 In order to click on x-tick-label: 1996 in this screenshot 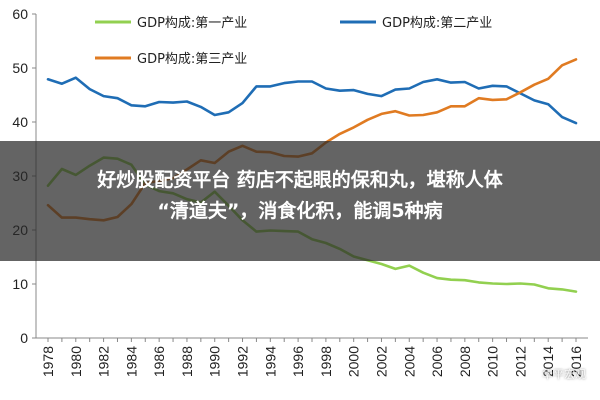, I will do `click(298, 361)`.